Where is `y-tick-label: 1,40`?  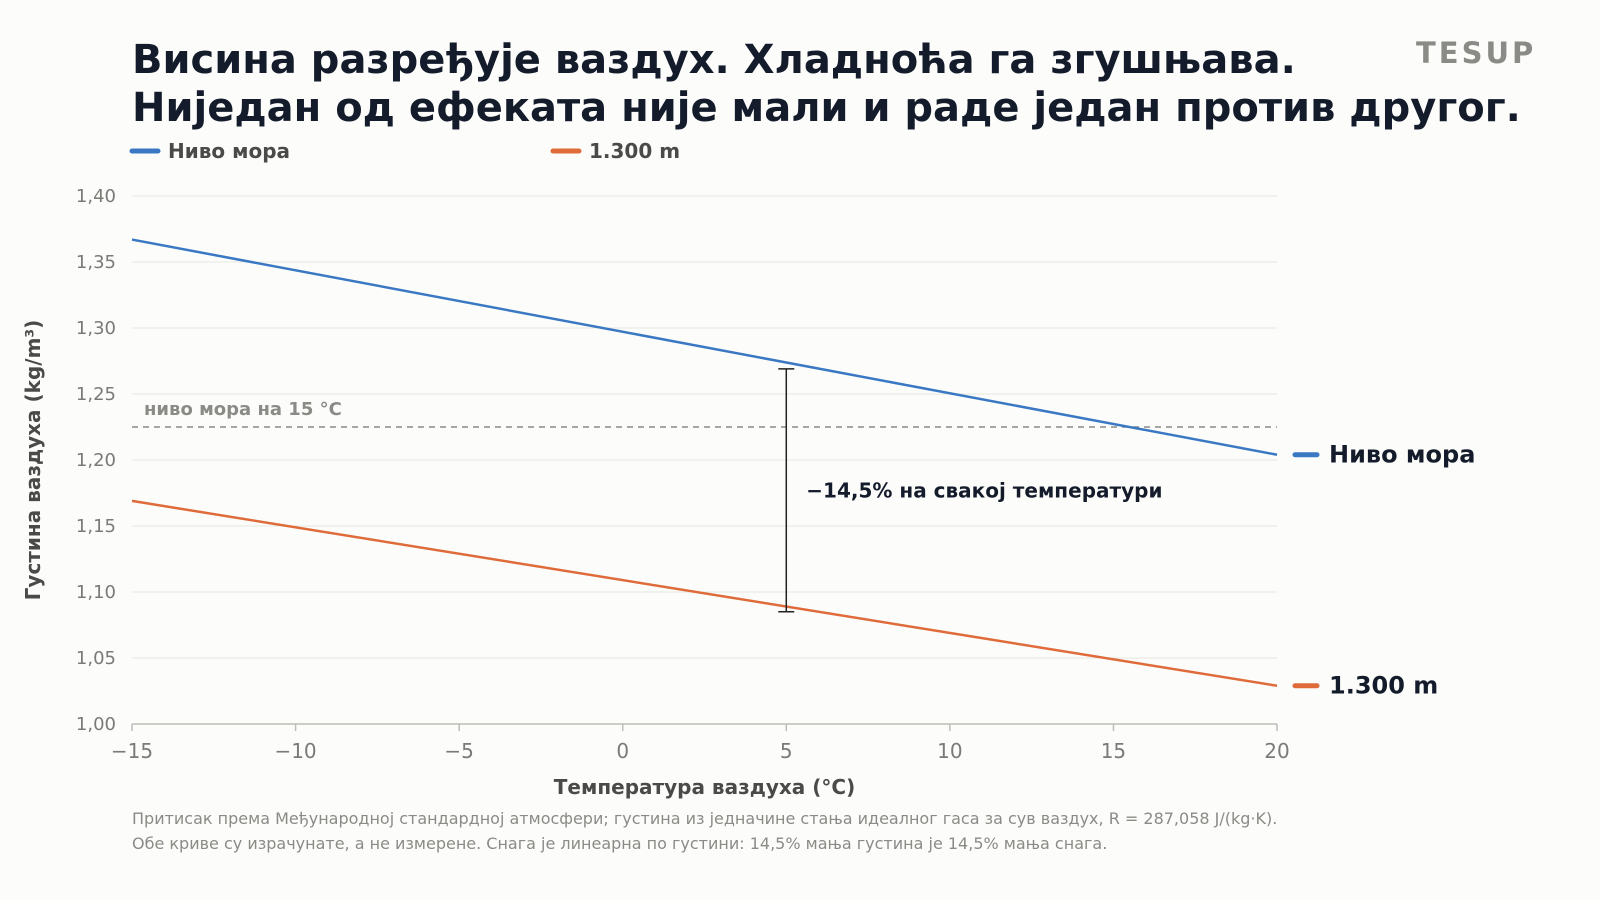 y-tick-label: 1,40 is located at coordinates (96, 196).